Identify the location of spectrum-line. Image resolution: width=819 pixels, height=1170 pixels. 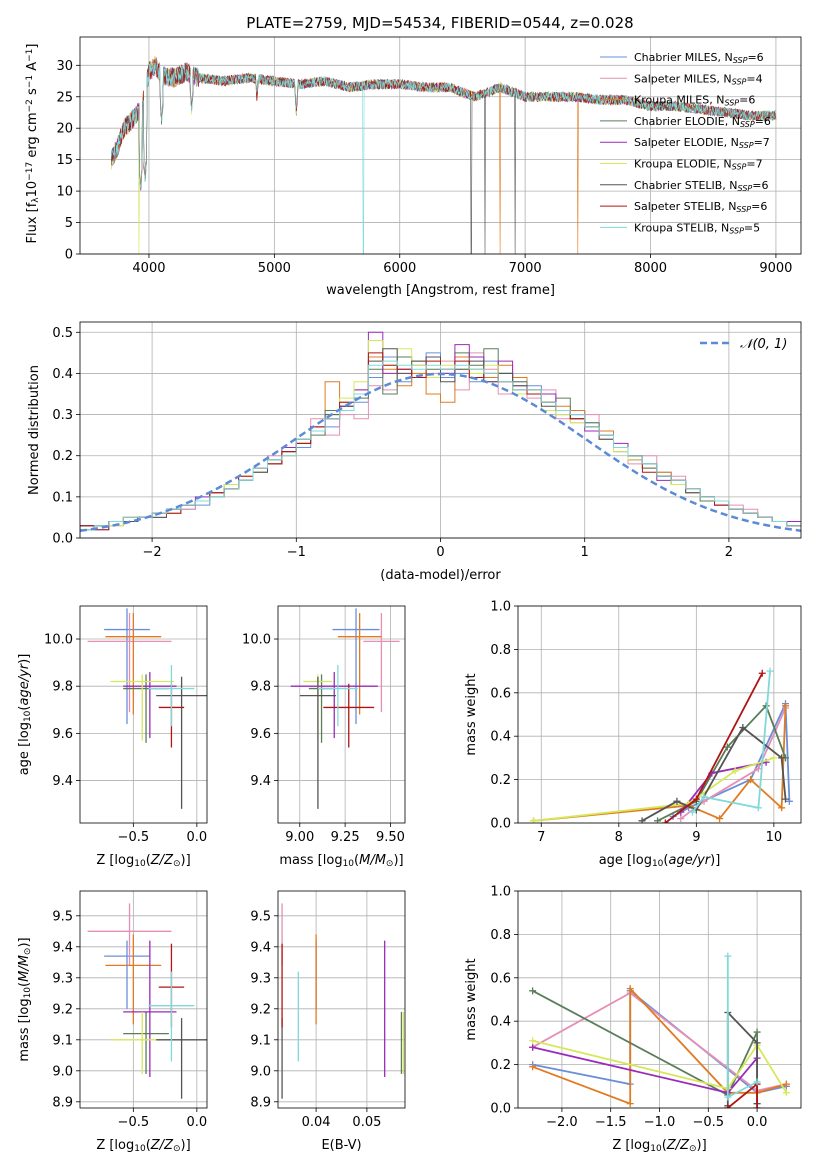
(444, 157).